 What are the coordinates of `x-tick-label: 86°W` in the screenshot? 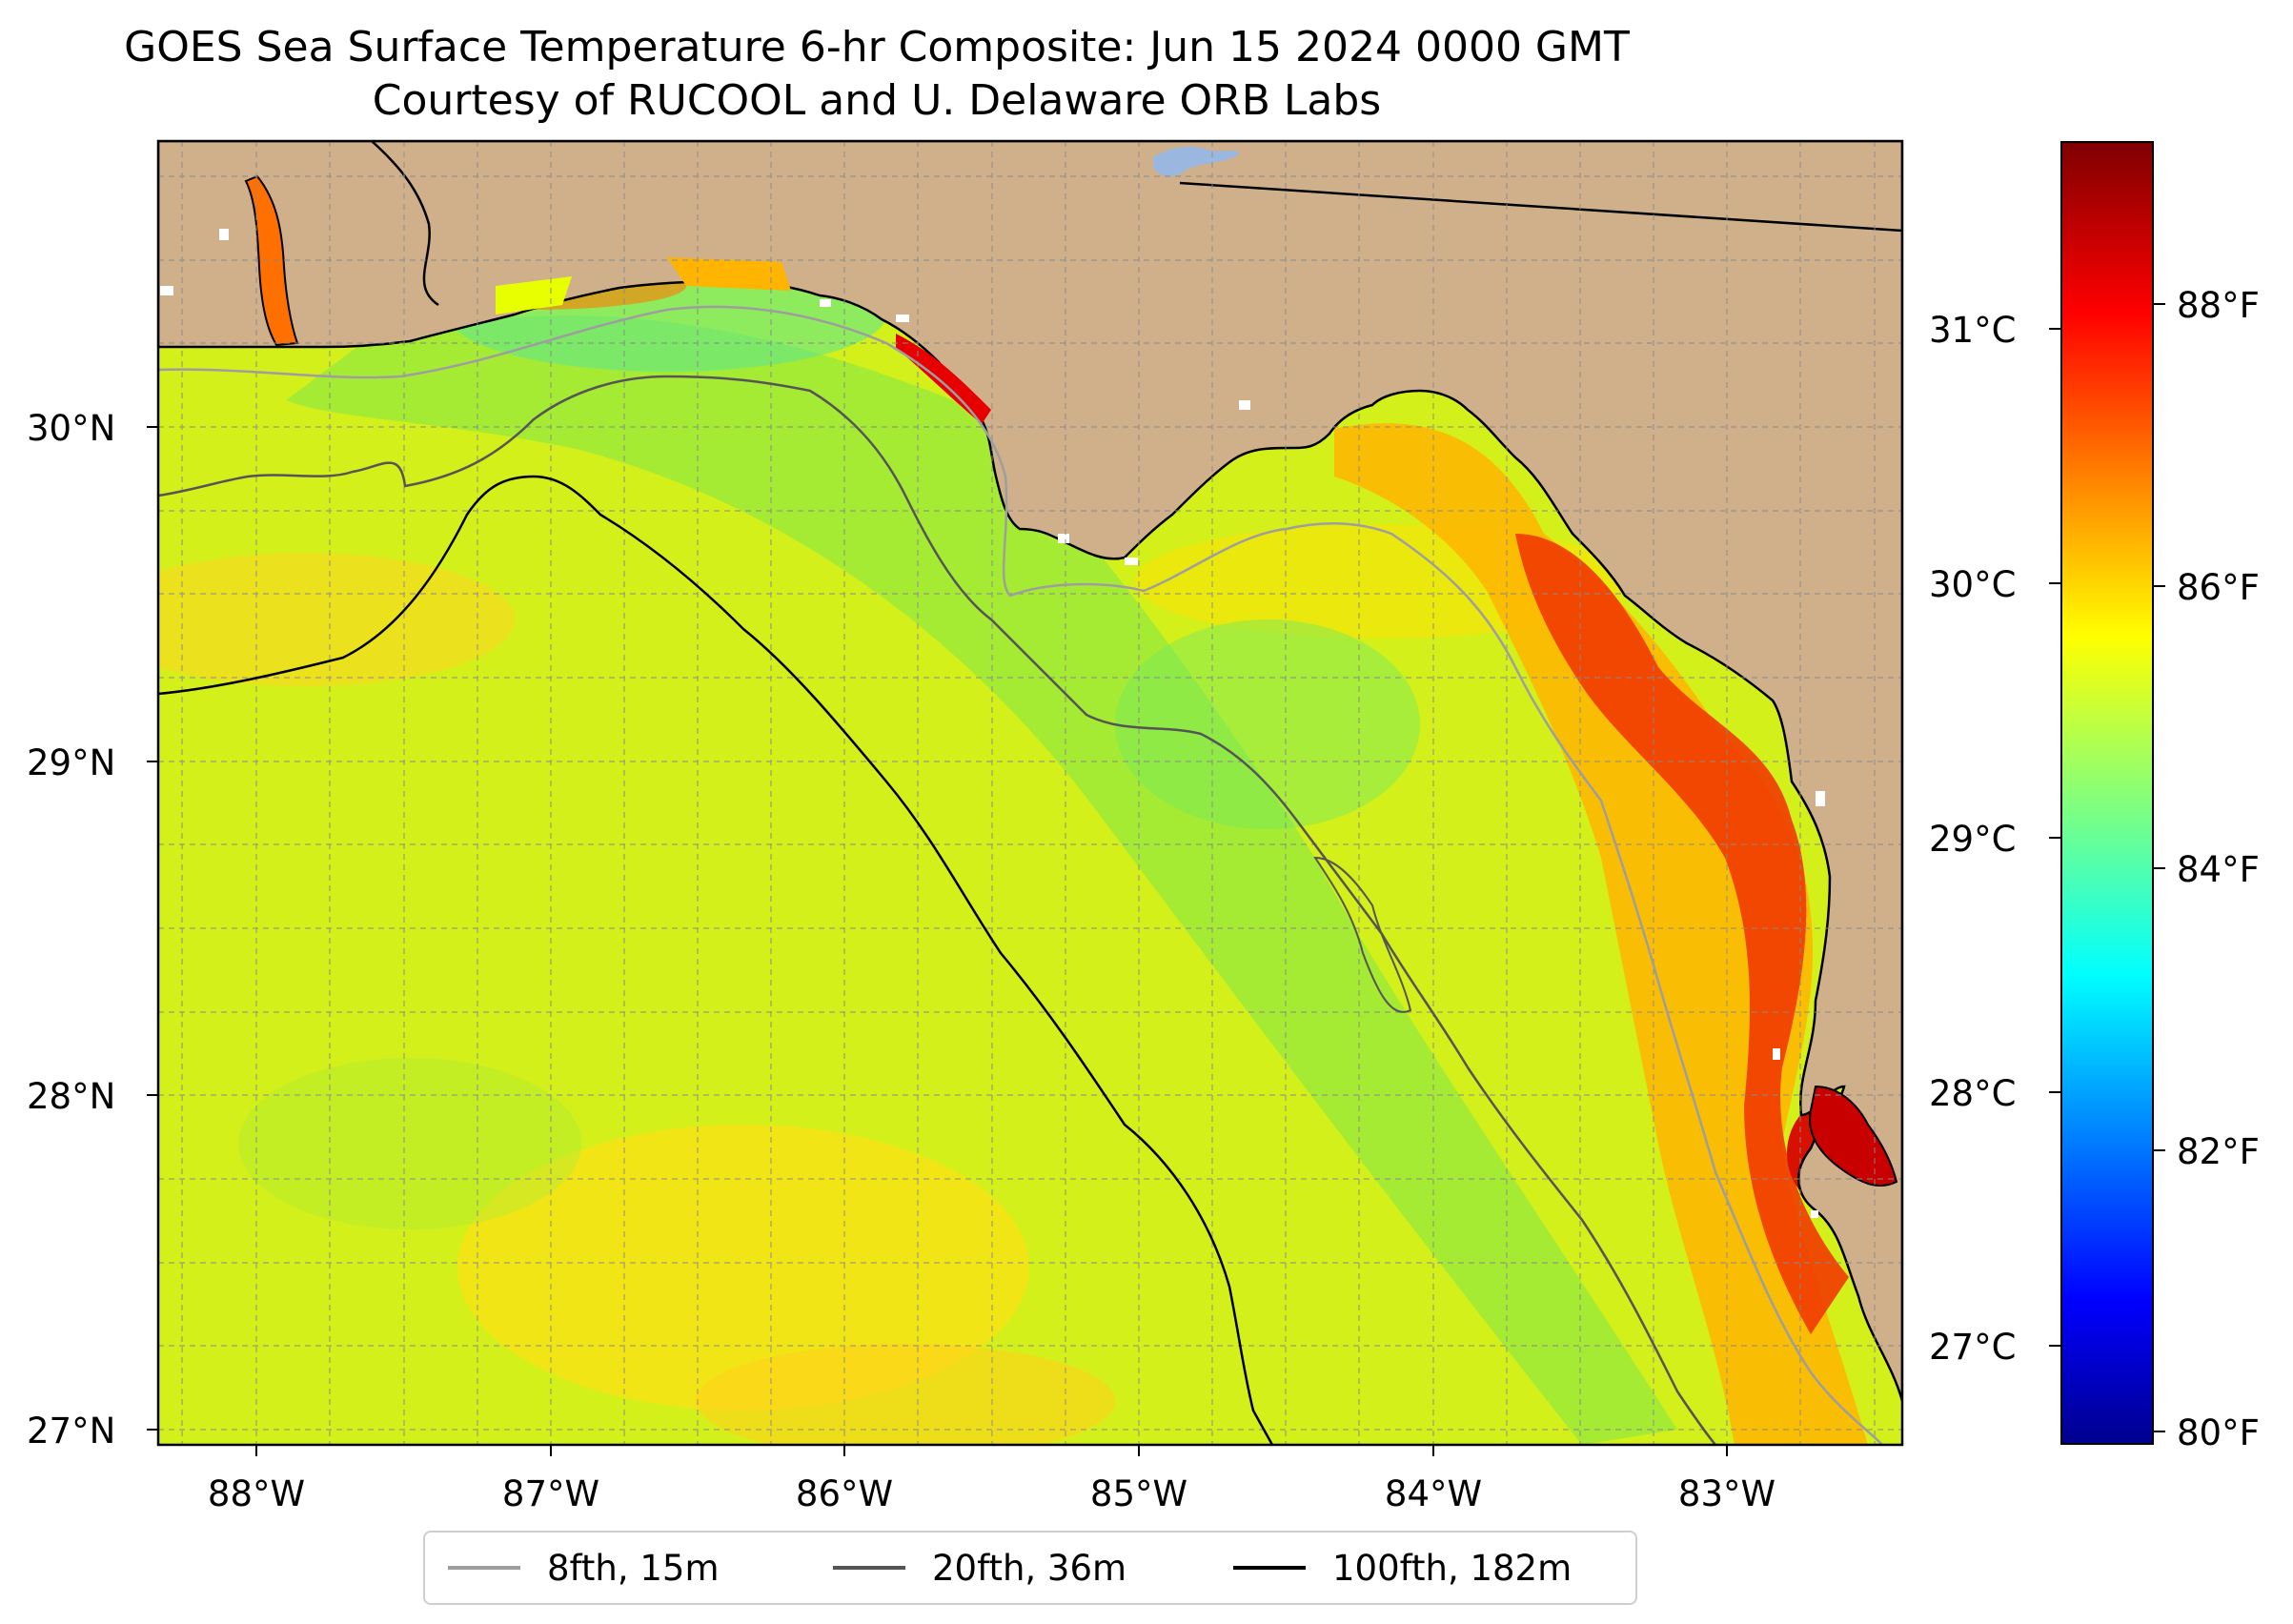 It's located at (845, 1493).